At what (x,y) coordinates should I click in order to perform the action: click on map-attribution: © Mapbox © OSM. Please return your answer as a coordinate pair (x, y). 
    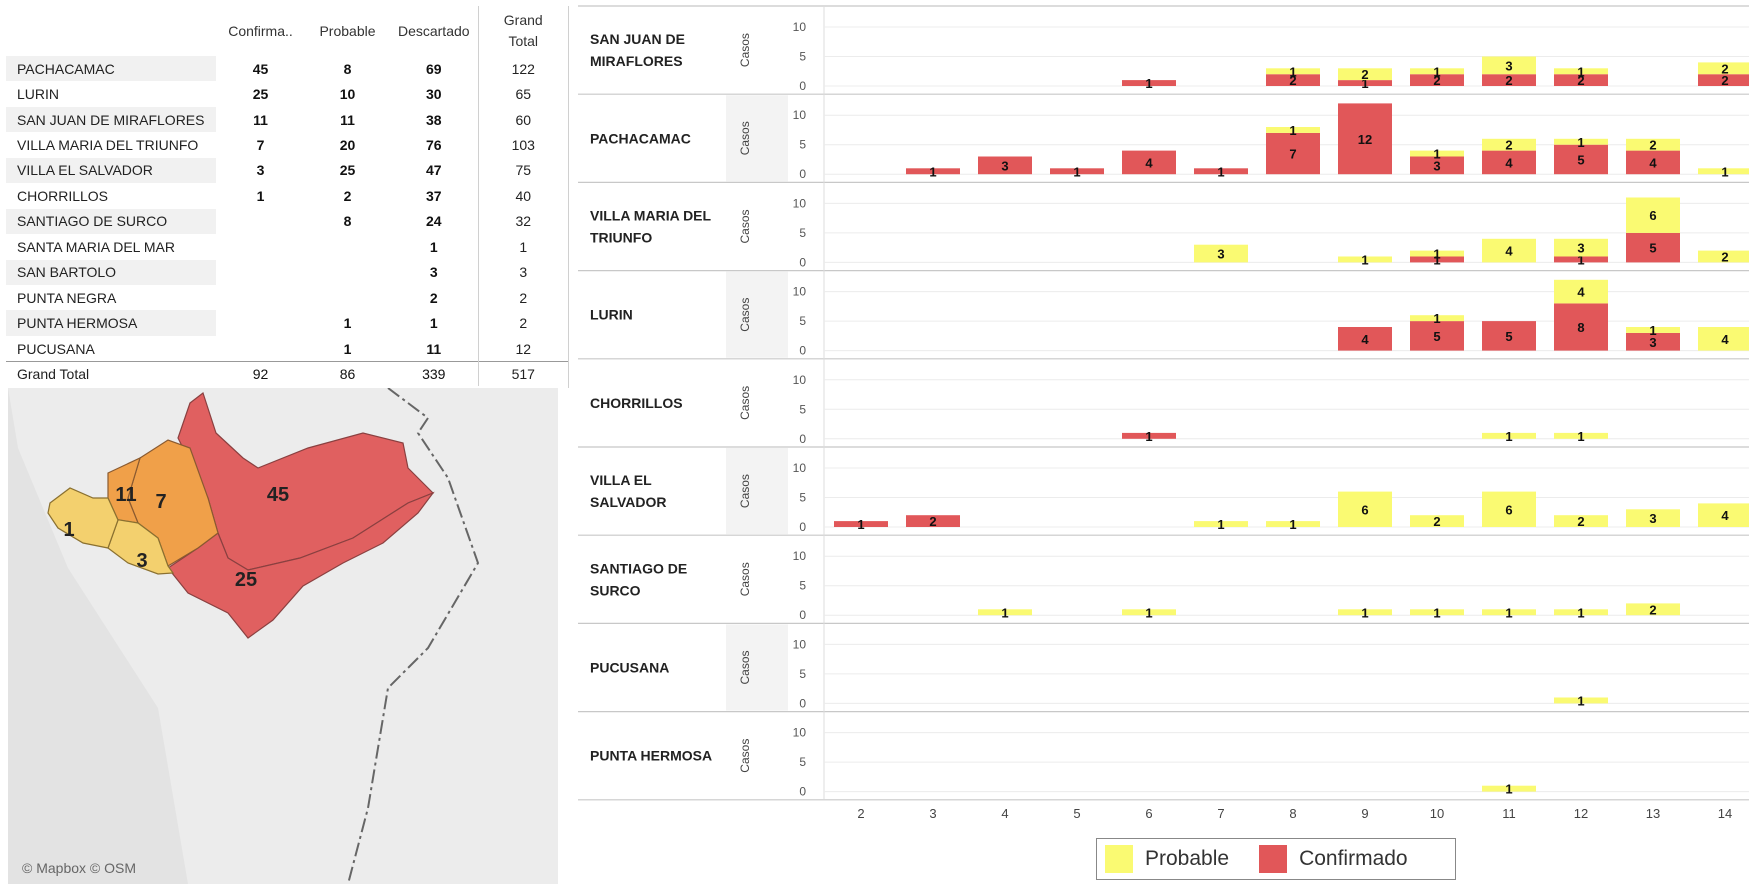
    Looking at the image, I should click on (79, 868).